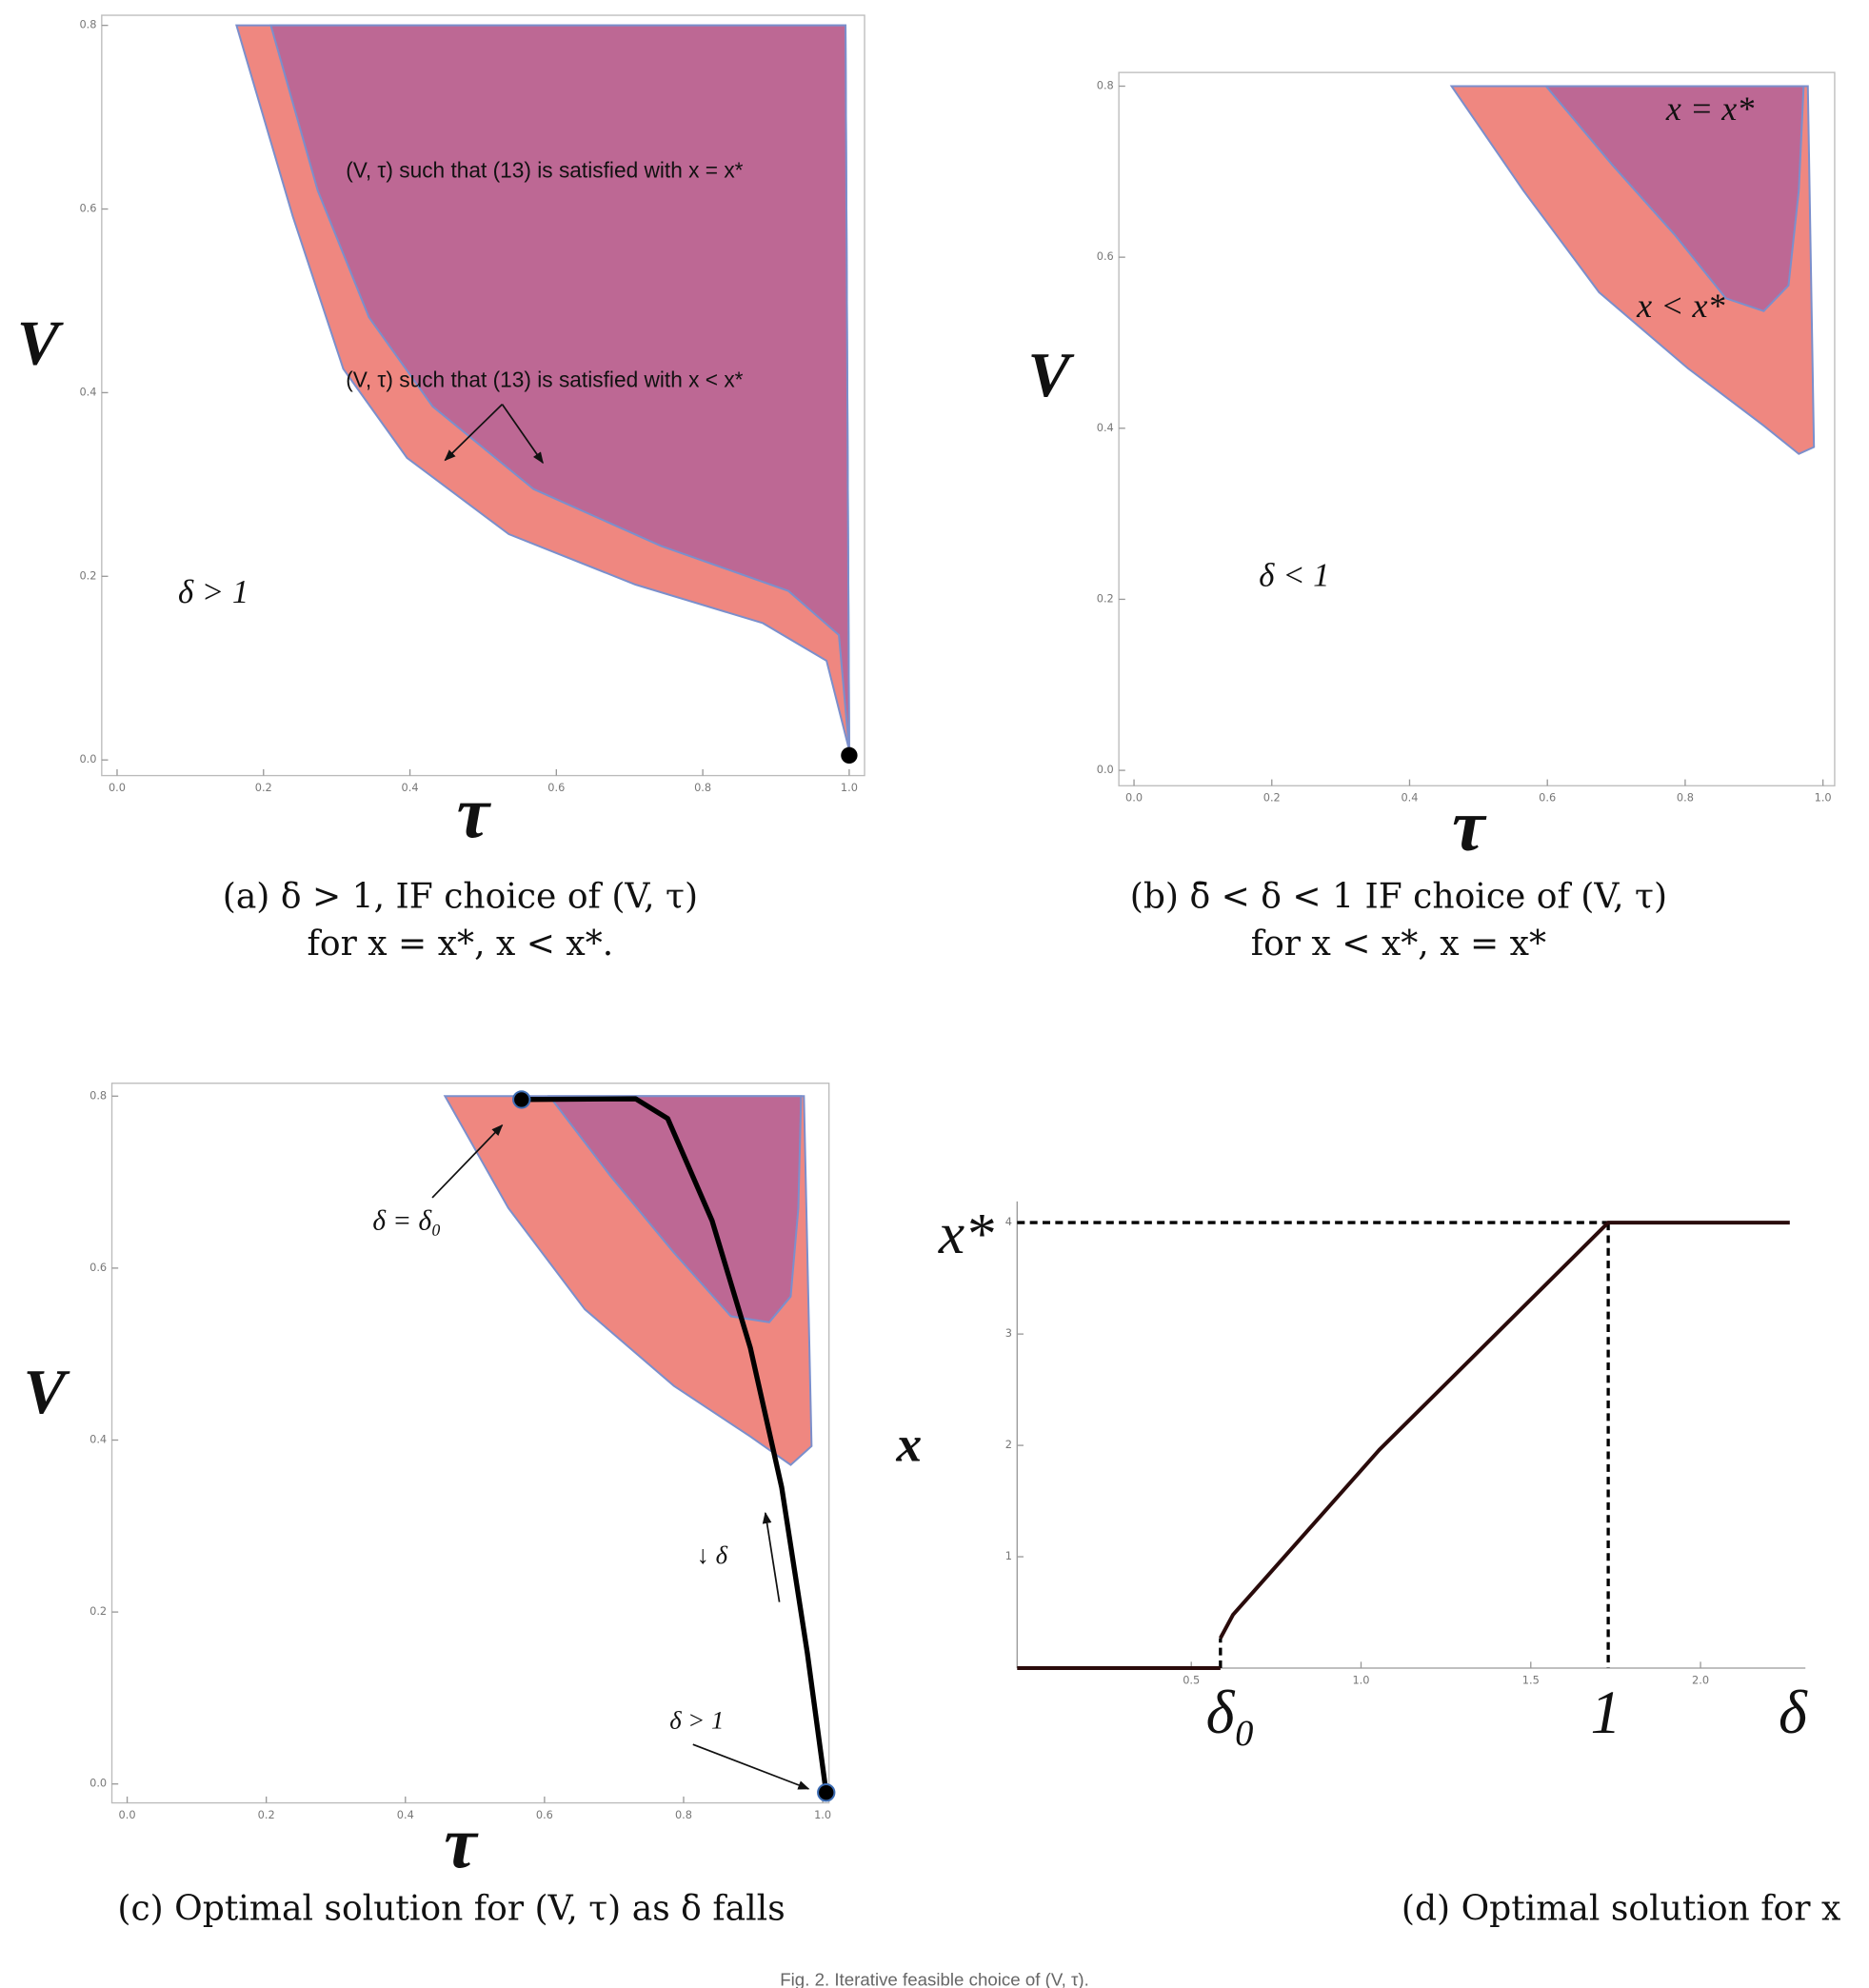 The image size is (1869, 1988). I want to click on arrows, so click(620, 1097).